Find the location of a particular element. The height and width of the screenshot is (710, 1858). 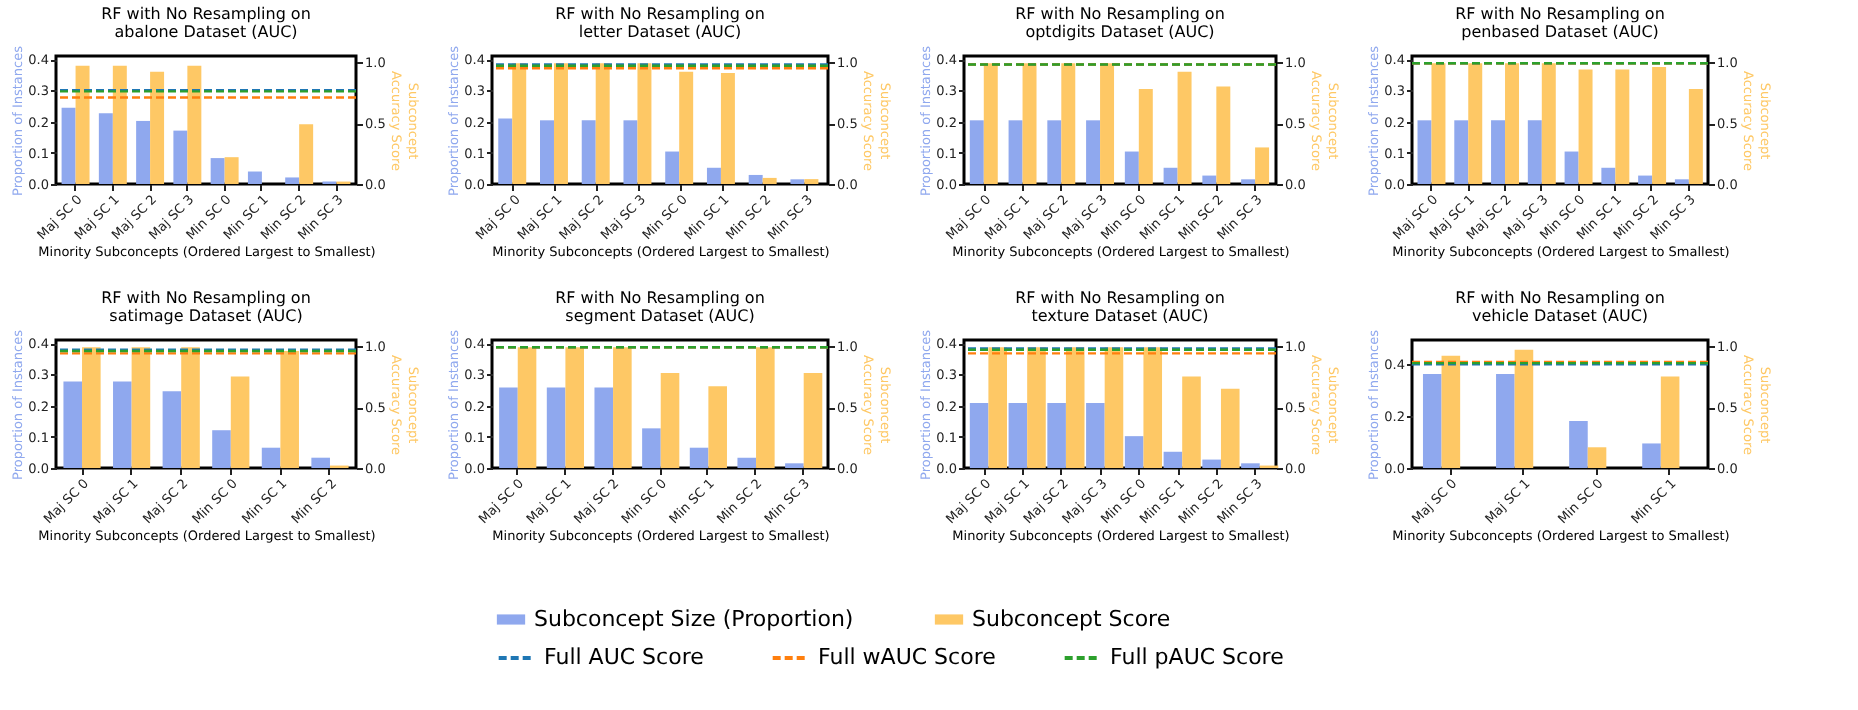

legend-label: Full wAUC Score is located at coordinates (907, 657).